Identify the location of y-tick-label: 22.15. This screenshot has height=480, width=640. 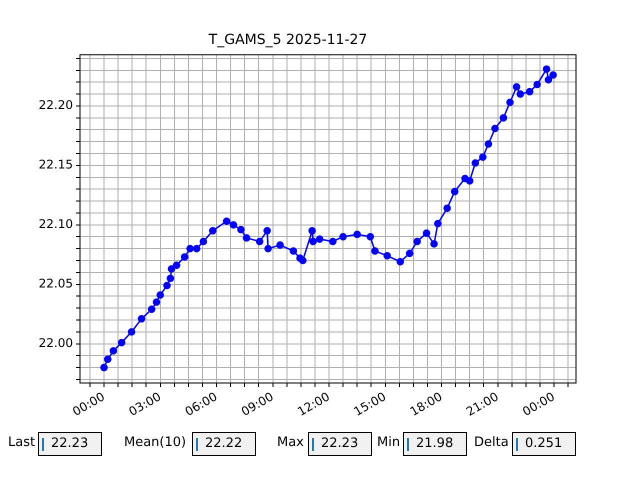
(55, 165).